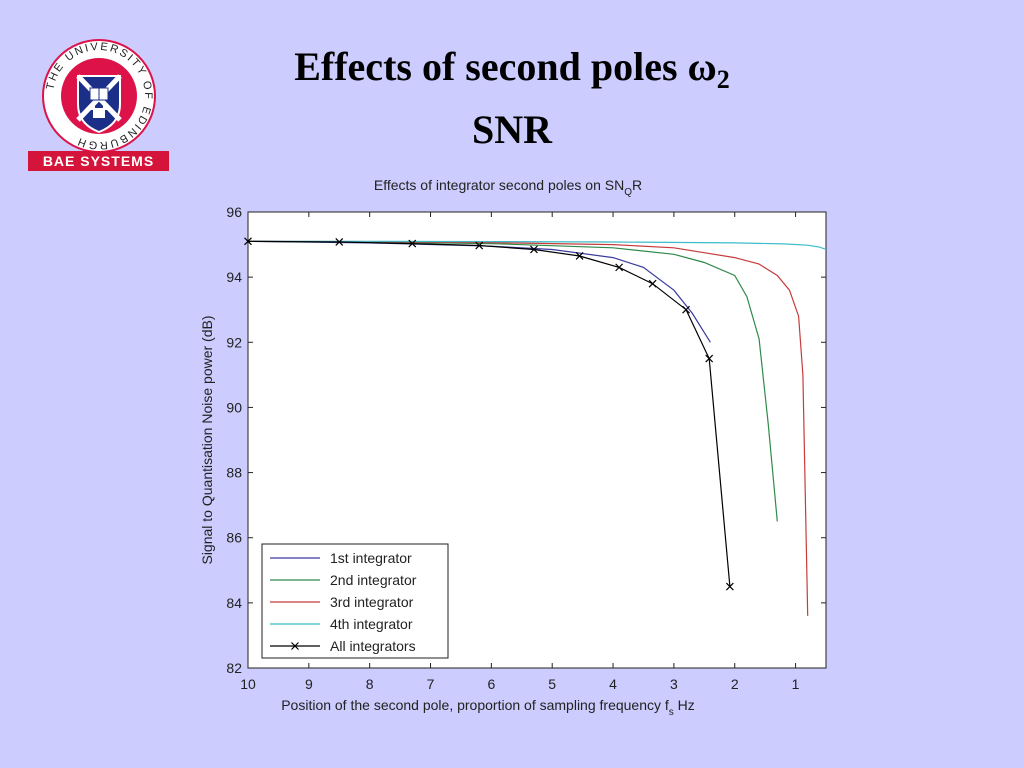 This screenshot has width=1024, height=768. I want to click on legend-label-5: All integrators, so click(373, 646).